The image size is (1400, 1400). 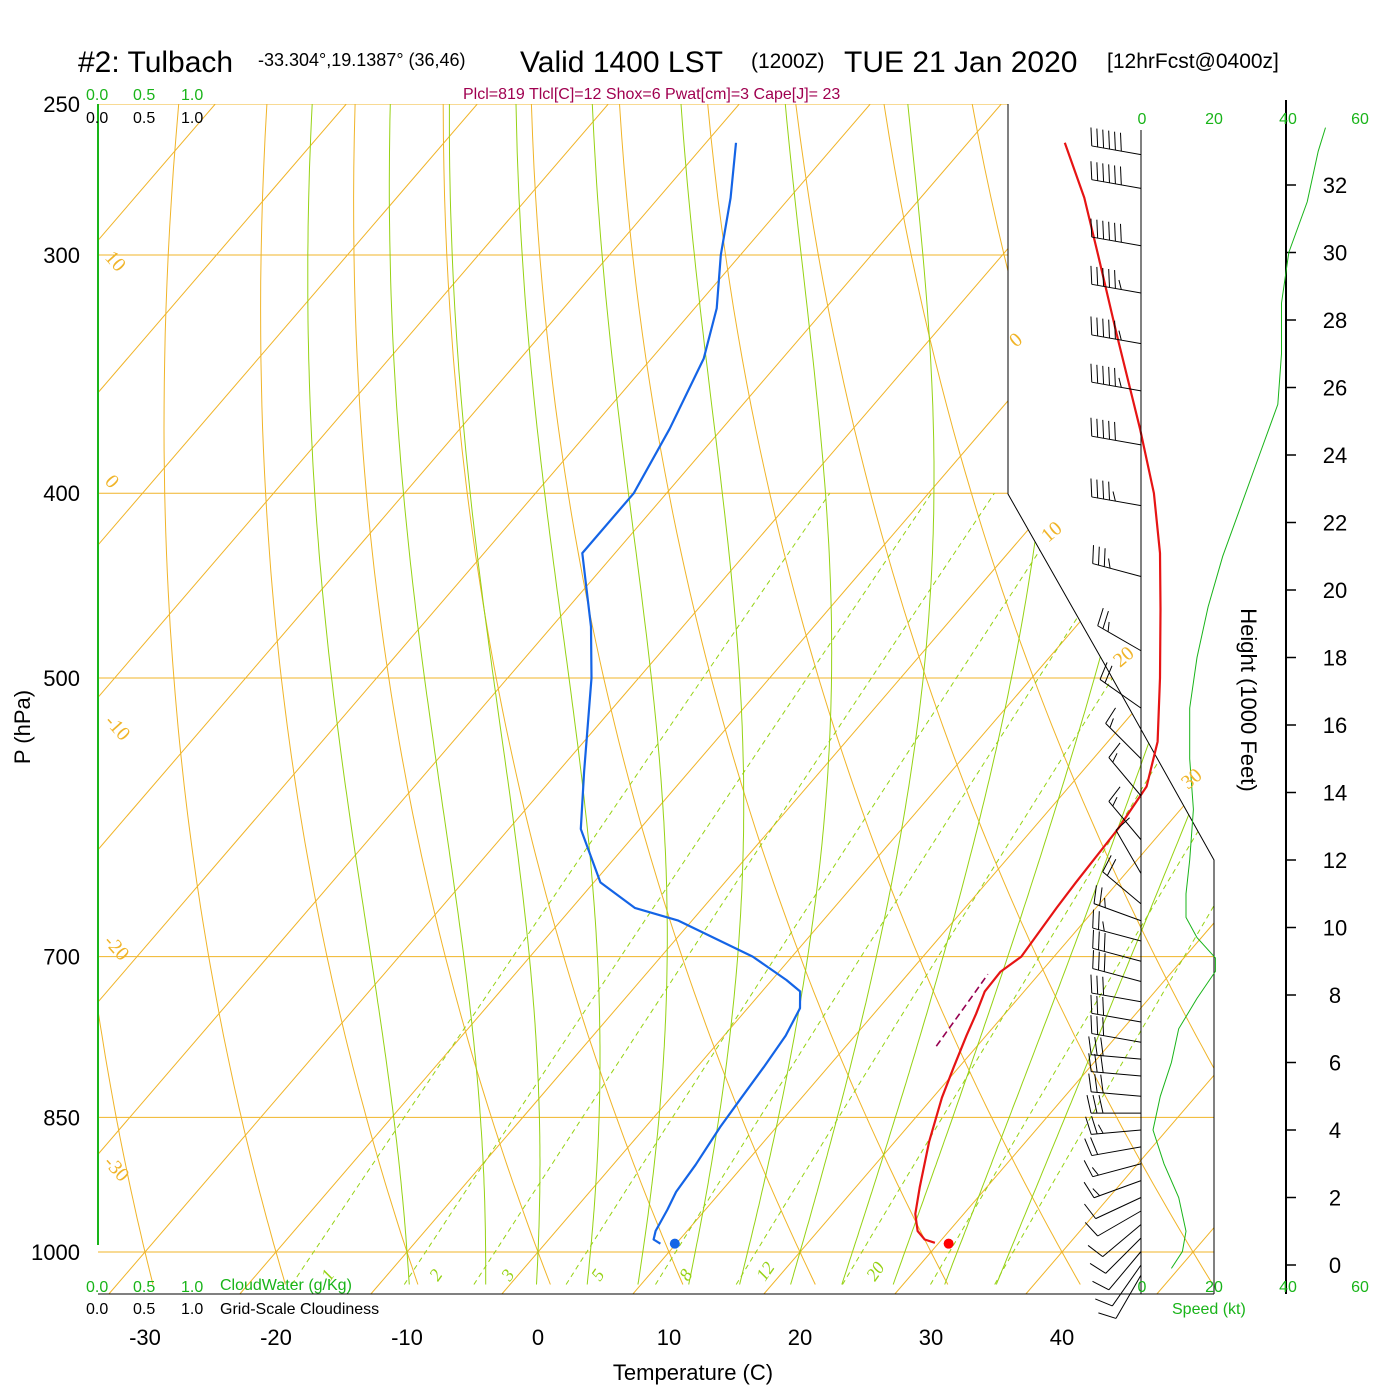 What do you see at coordinates (1360, 119) in the screenshot?
I see `speed-tick-top: 60` at bounding box center [1360, 119].